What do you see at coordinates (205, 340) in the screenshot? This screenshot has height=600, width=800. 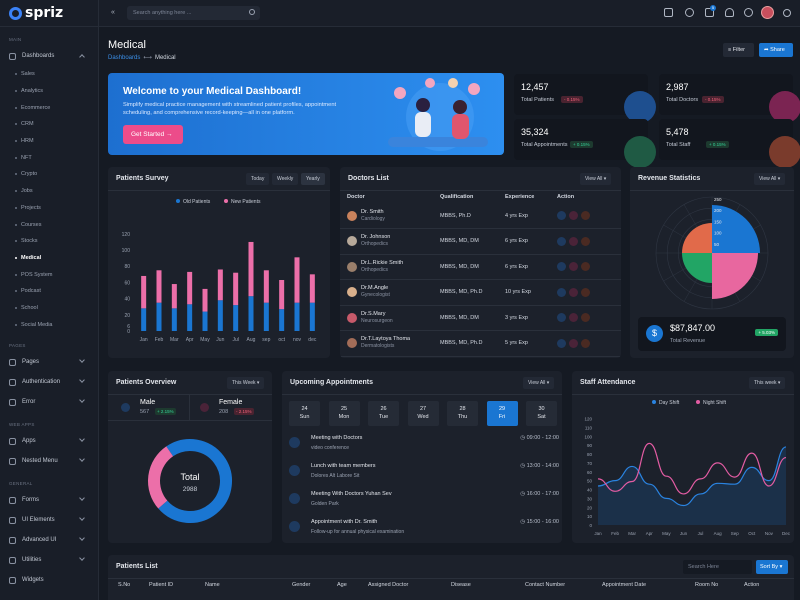 I see `x-tick: May` at bounding box center [205, 340].